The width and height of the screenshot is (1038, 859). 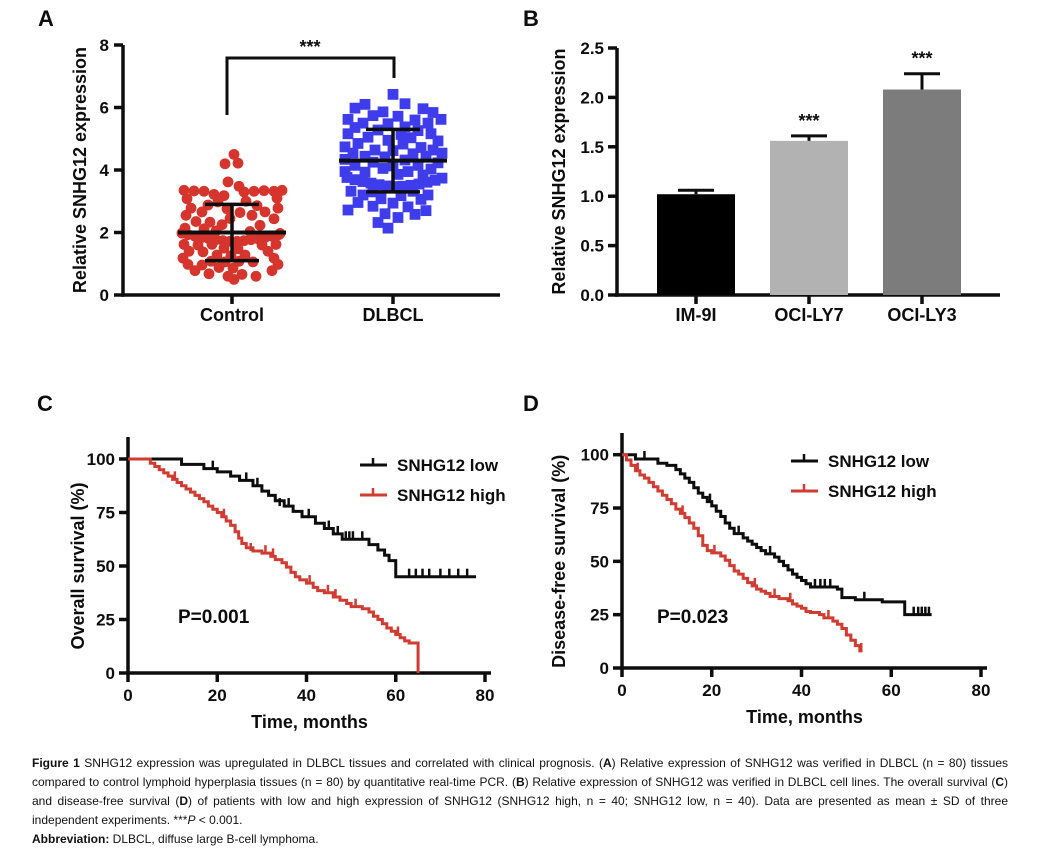 What do you see at coordinates (215, 839) in the screenshot?
I see `caption-segment: DLBCL, diffuse large B-cell lymphoma.` at bounding box center [215, 839].